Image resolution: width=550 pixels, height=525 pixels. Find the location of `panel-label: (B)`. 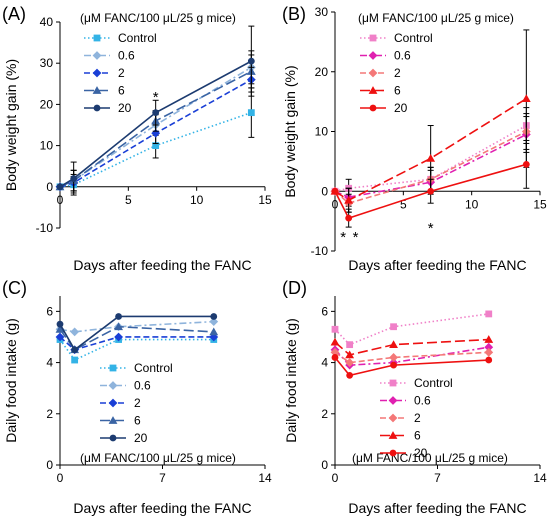

panel-label: (B) is located at coordinates (294, 14).